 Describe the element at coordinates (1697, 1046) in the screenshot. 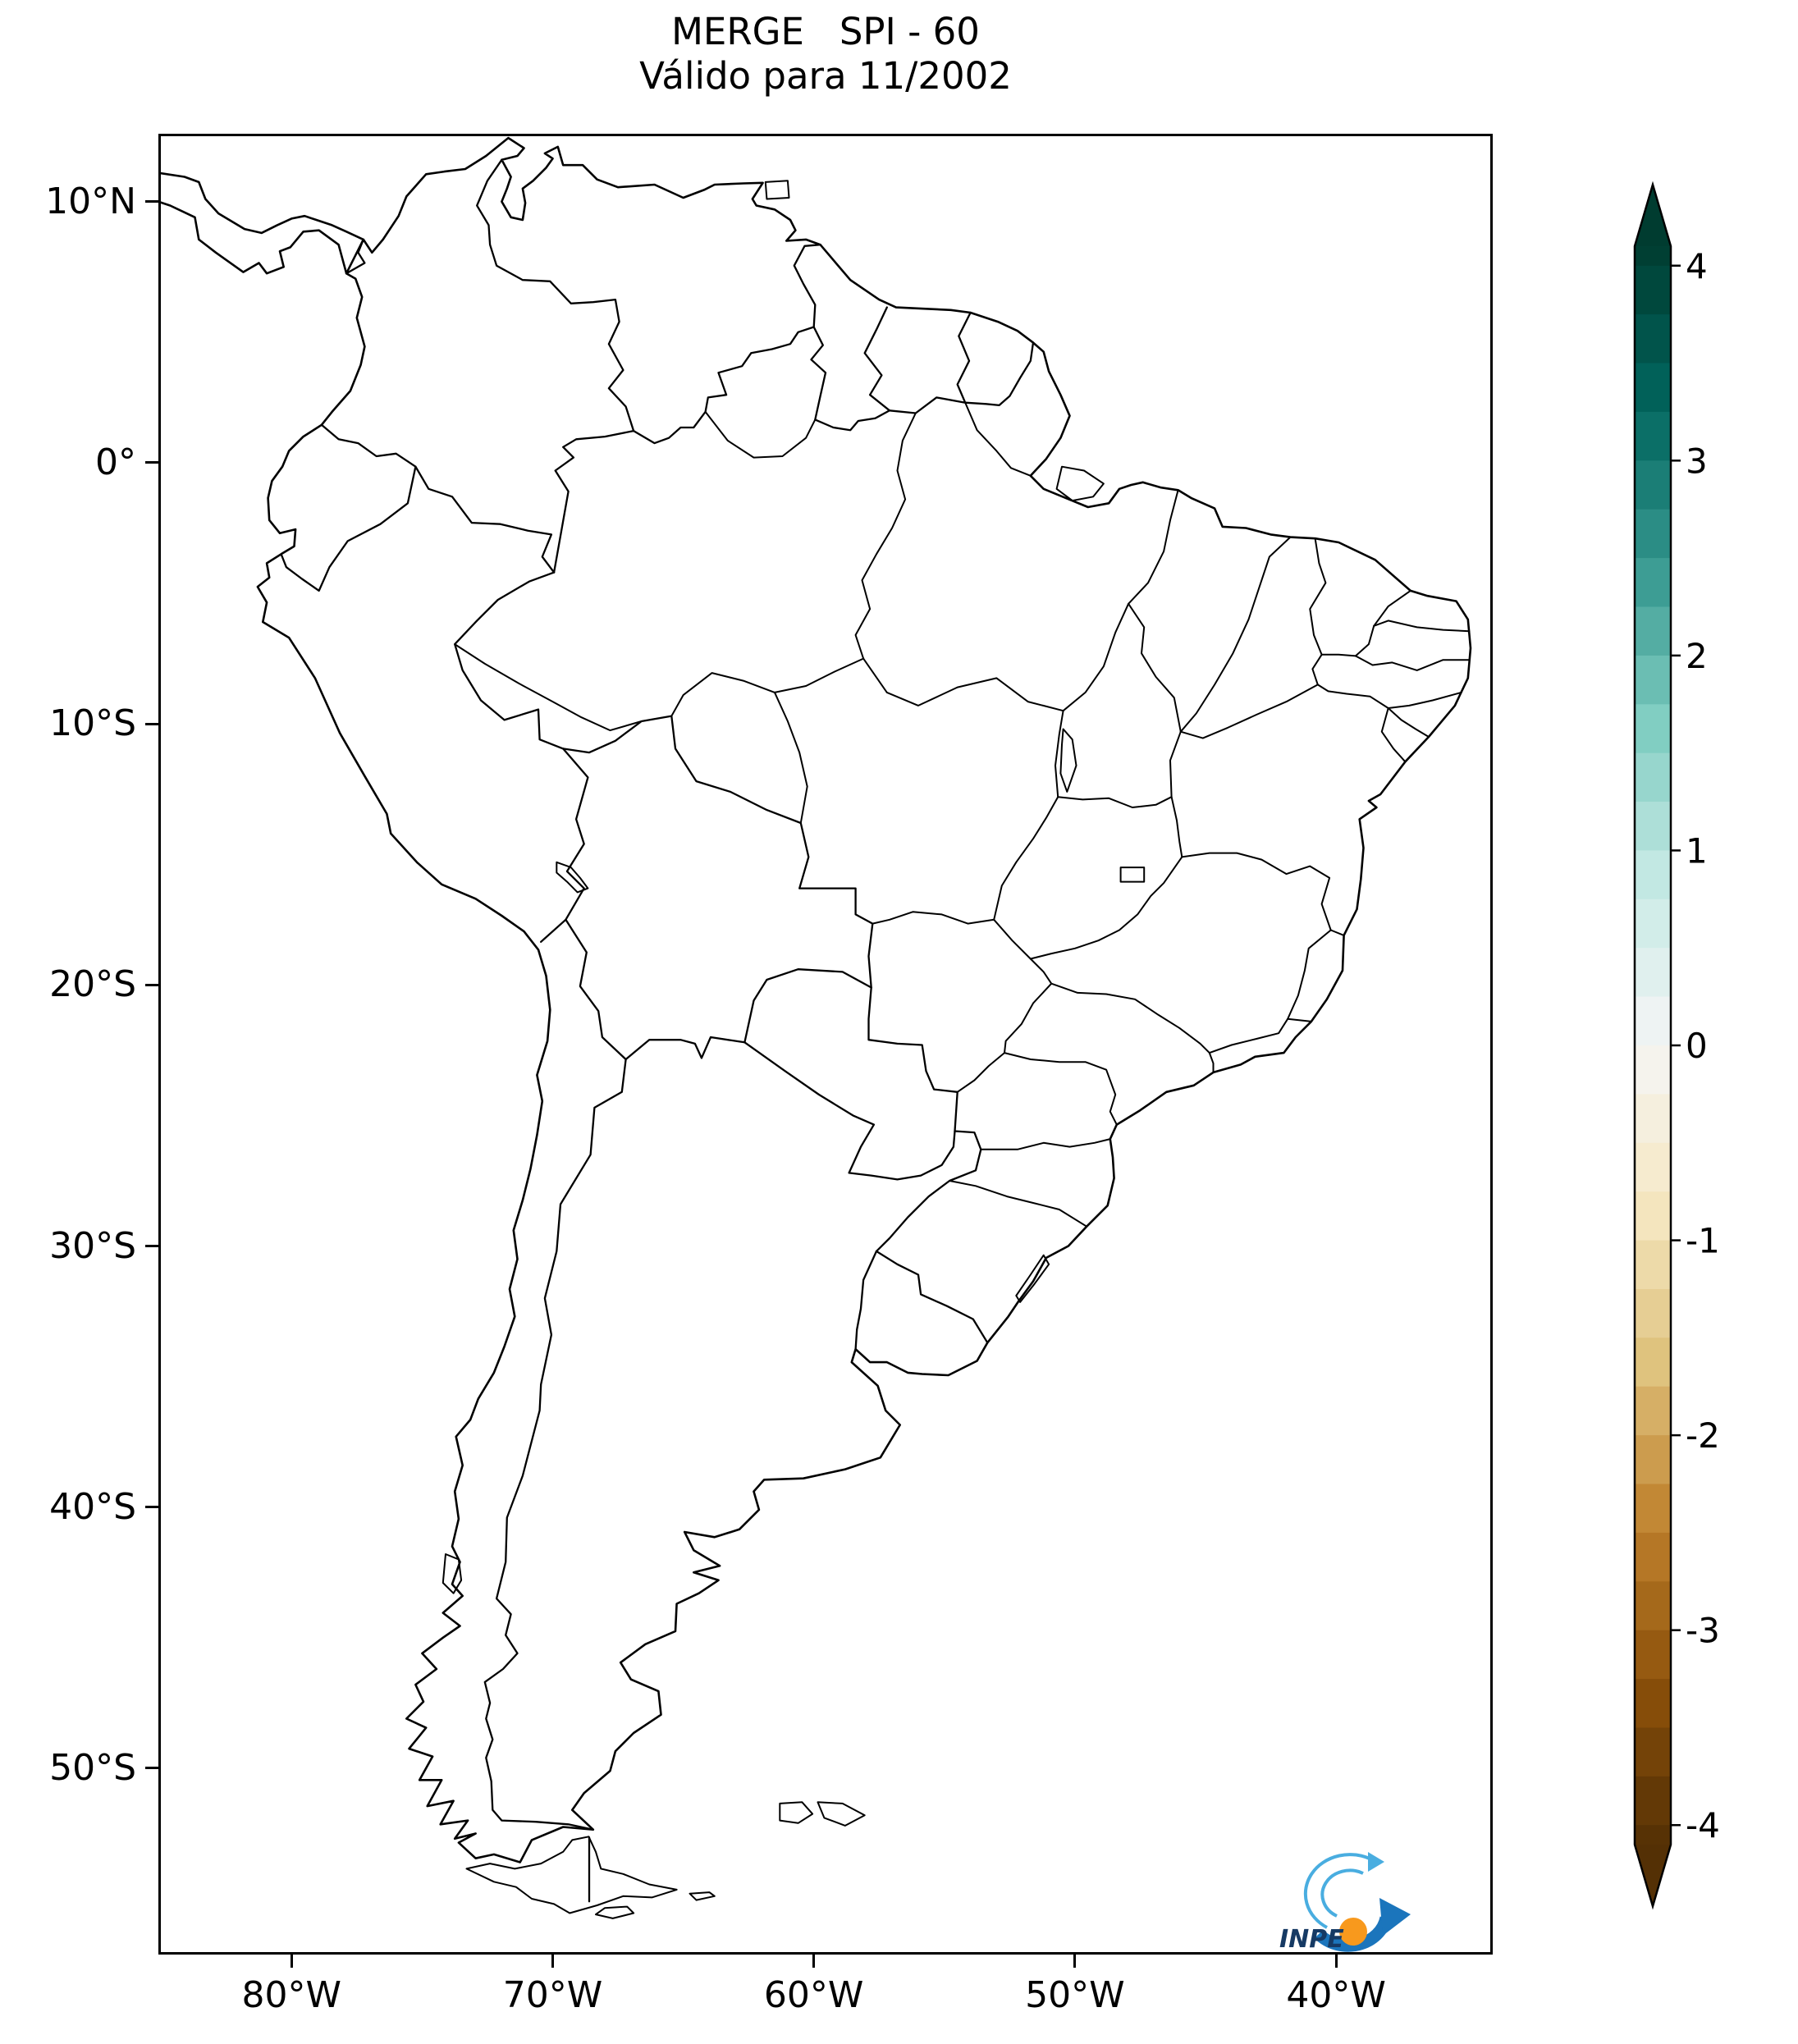

I see `colorbar-tick-label: 0` at that location.